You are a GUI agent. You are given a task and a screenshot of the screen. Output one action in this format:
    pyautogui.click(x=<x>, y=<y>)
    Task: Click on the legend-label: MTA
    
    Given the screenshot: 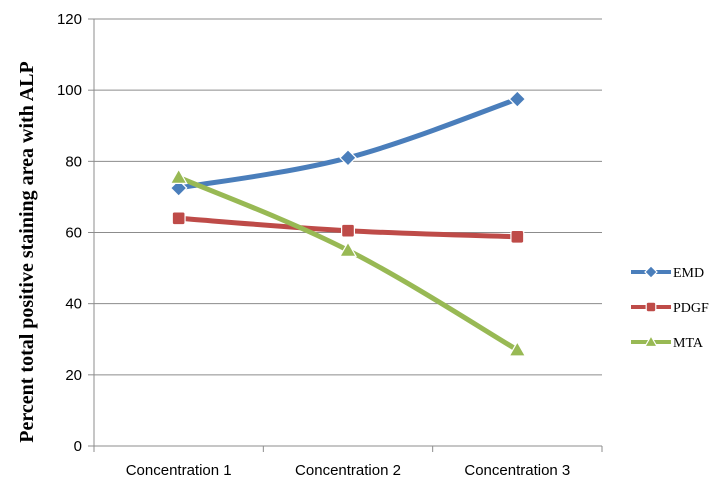 What is the action you would take?
    pyautogui.click(x=688, y=343)
    